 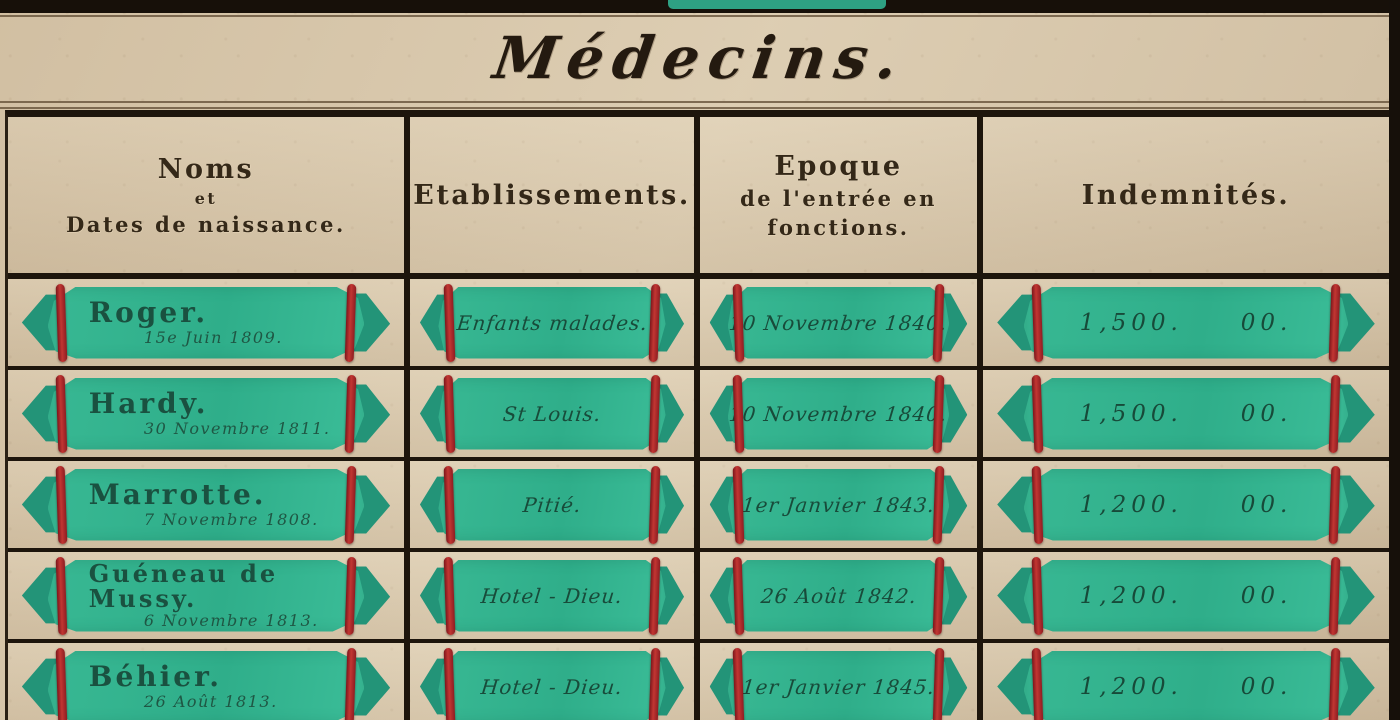 I want to click on right-page-edge, so click(x=1394, y=360).